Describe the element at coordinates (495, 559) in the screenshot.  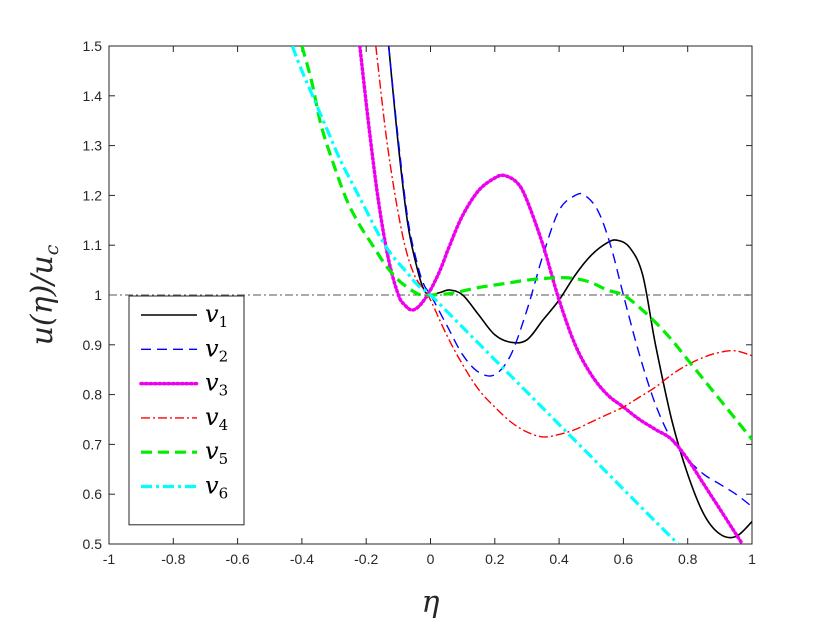
I see `x-tick-label: 0.2` at that location.